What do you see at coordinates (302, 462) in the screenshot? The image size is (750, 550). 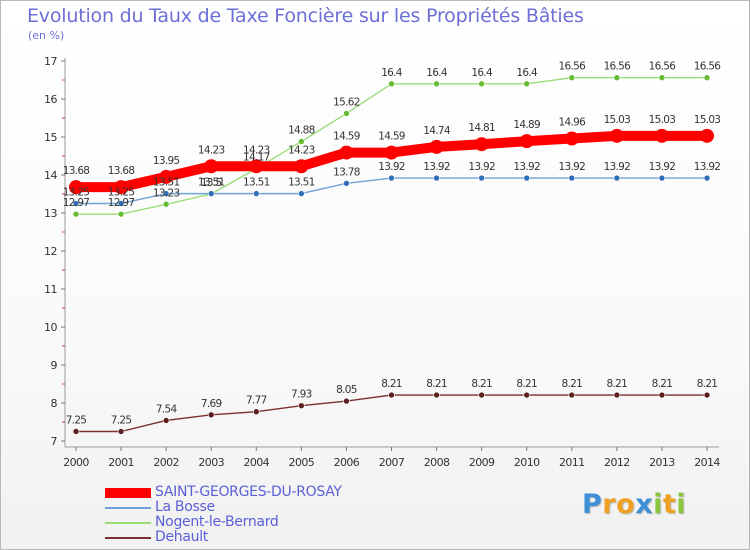 I see `x-tick-label: 2005` at bounding box center [302, 462].